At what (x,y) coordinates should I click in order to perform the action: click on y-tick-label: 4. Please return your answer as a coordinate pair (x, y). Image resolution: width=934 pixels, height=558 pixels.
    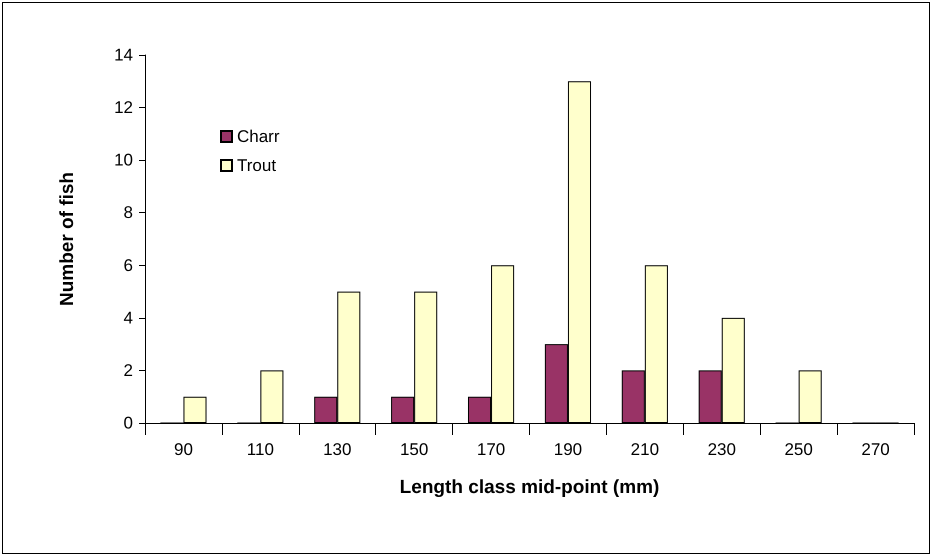
    Looking at the image, I should click on (128, 318).